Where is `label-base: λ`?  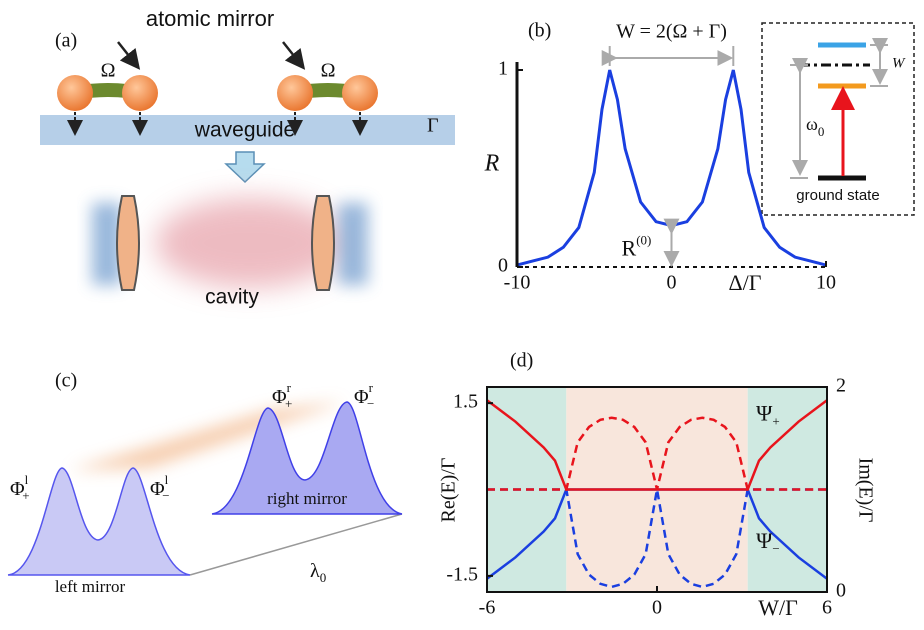
label-base: λ is located at coordinates (315, 571).